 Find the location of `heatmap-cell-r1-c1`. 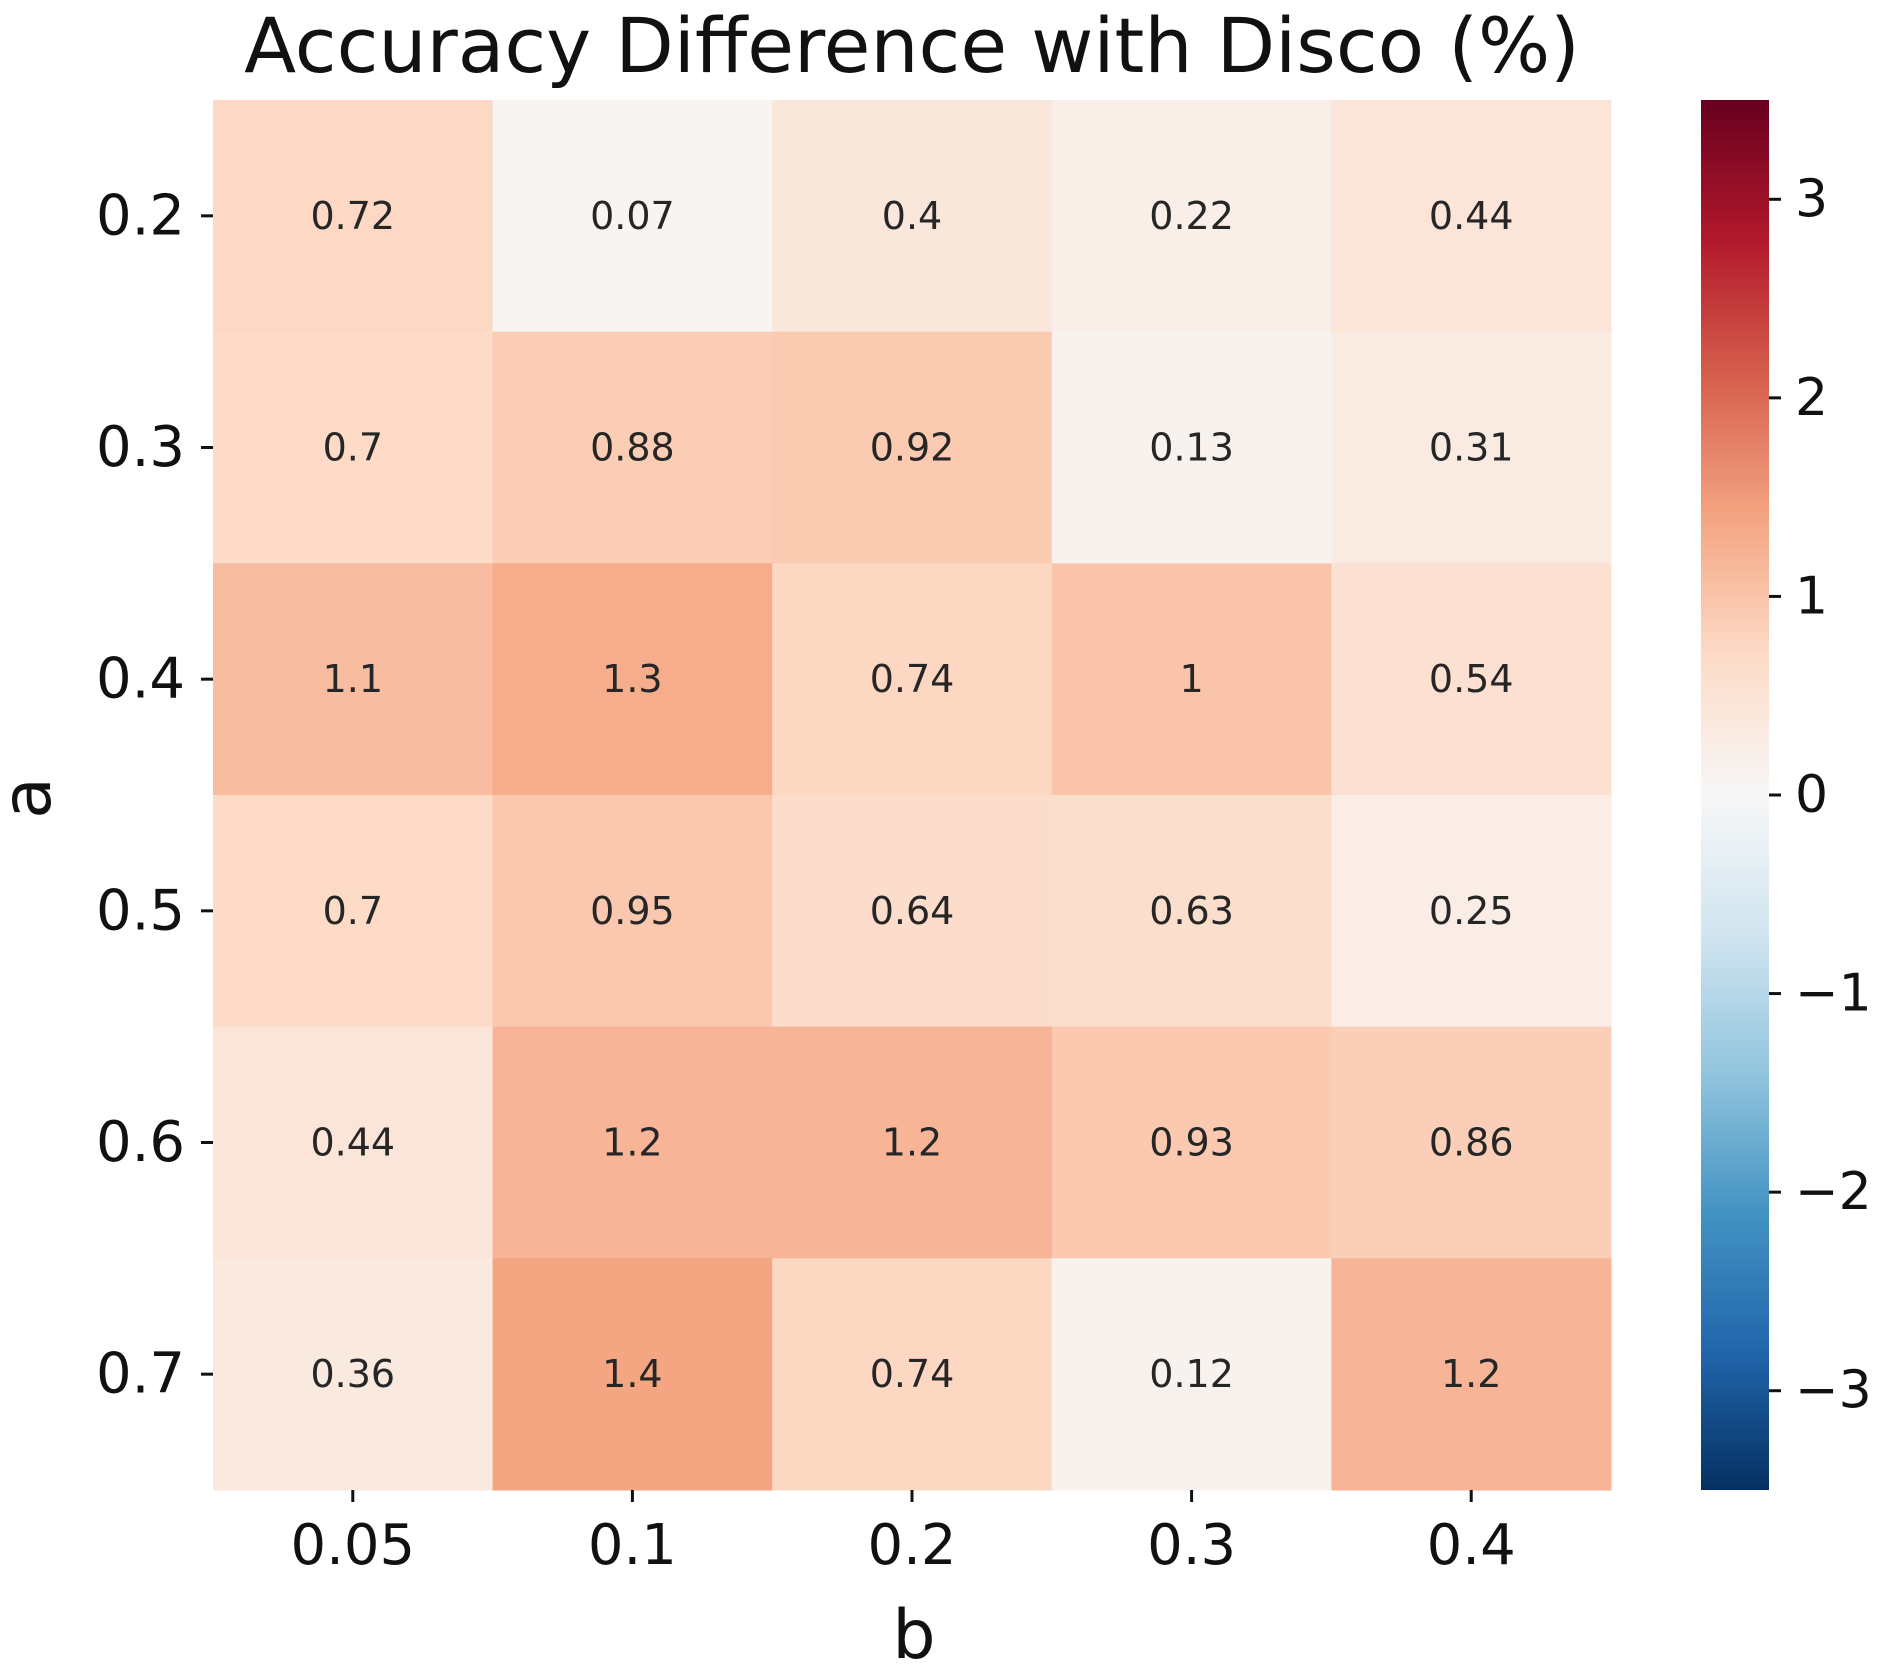

heatmap-cell-r1-c1 is located at coordinates (632, 447).